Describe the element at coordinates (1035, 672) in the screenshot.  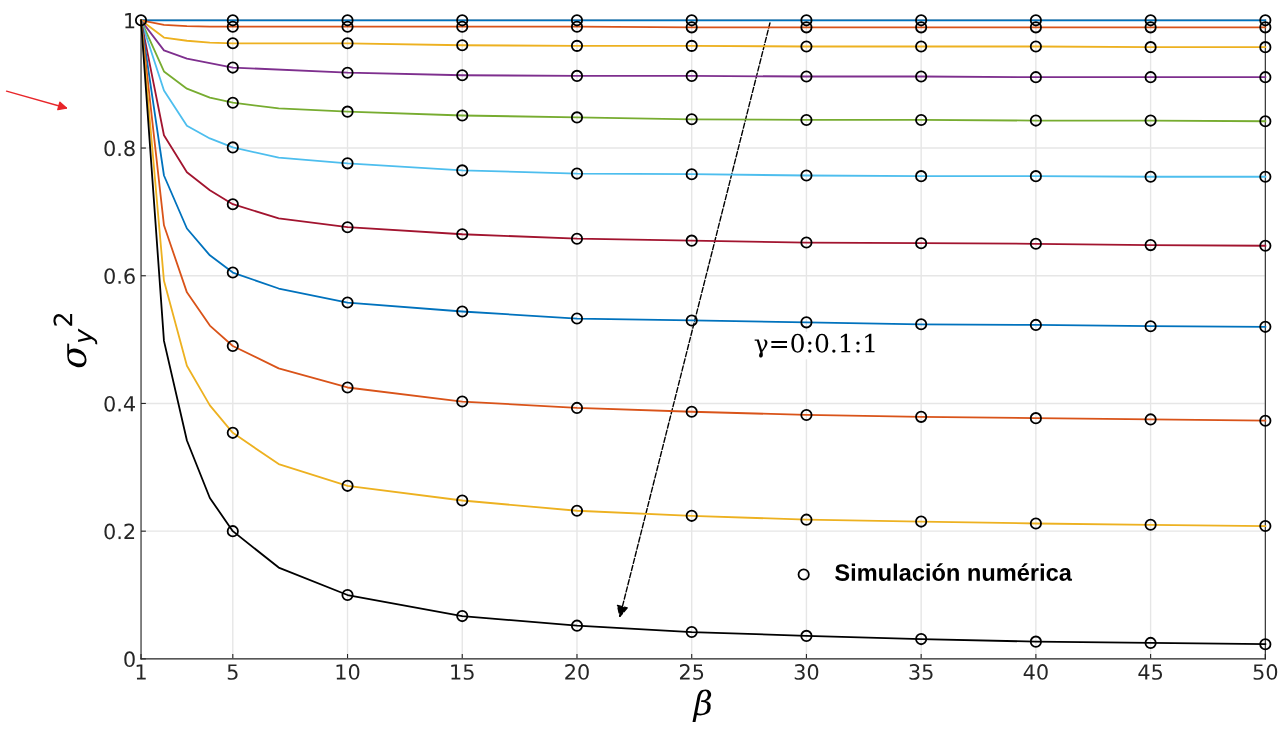
I see `x-tick-label: 40` at that location.